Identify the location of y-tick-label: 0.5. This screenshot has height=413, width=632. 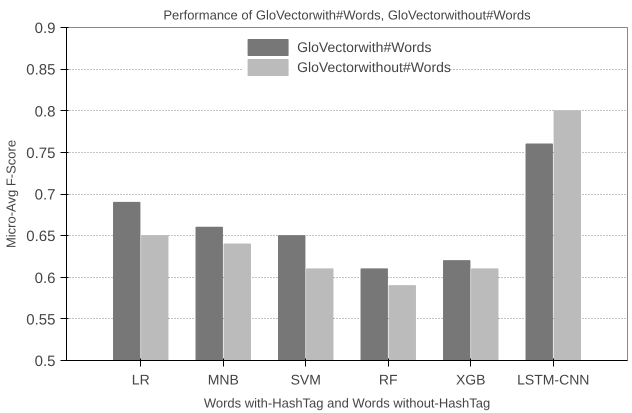
(45, 361).